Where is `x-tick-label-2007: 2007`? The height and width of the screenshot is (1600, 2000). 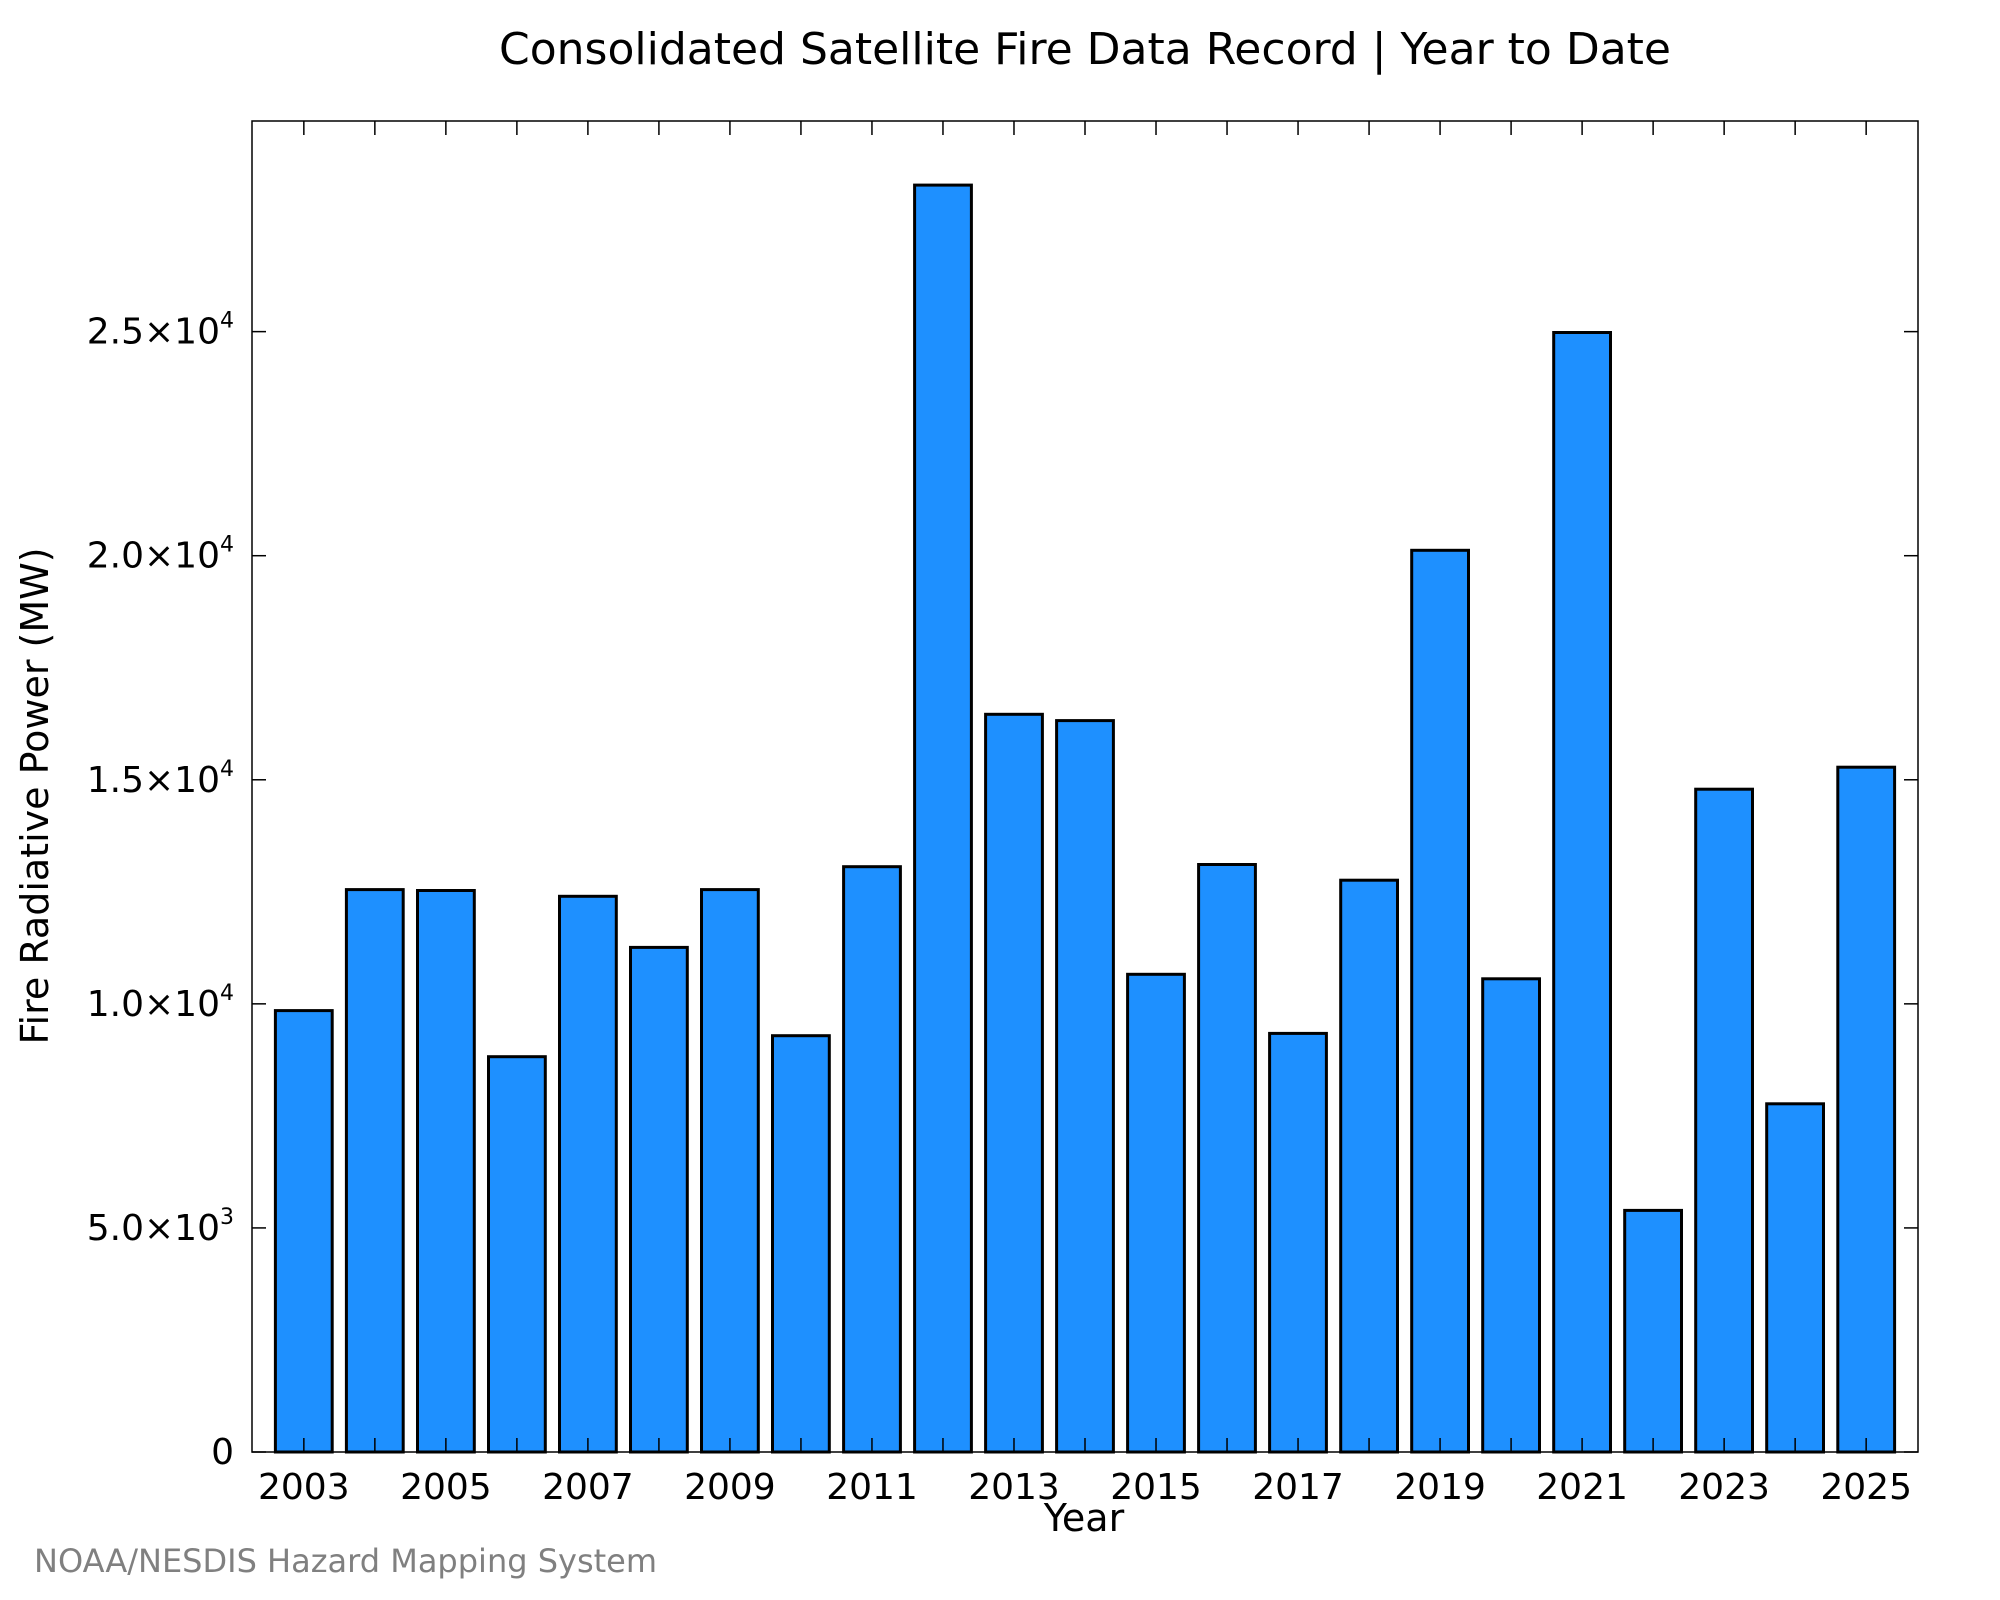 x-tick-label-2007: 2007 is located at coordinates (588, 1487).